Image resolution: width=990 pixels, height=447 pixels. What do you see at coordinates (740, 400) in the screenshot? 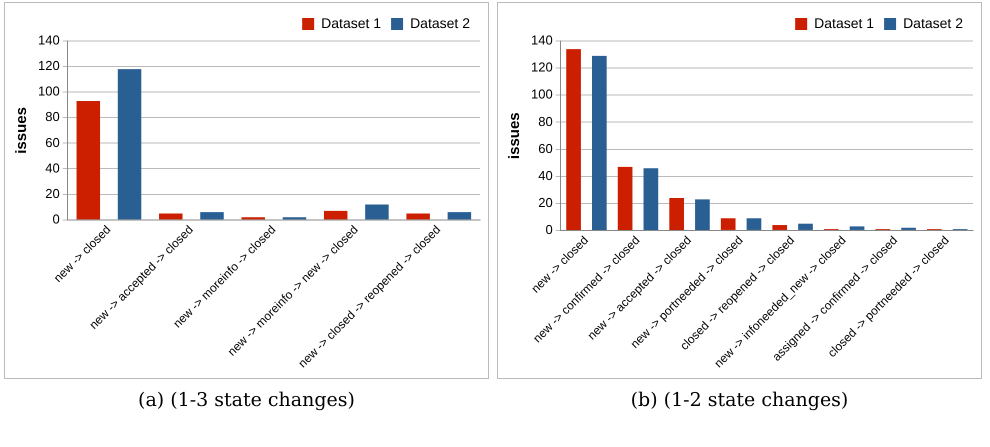
I see `text: (b) (1-2 state changes)` at bounding box center [740, 400].